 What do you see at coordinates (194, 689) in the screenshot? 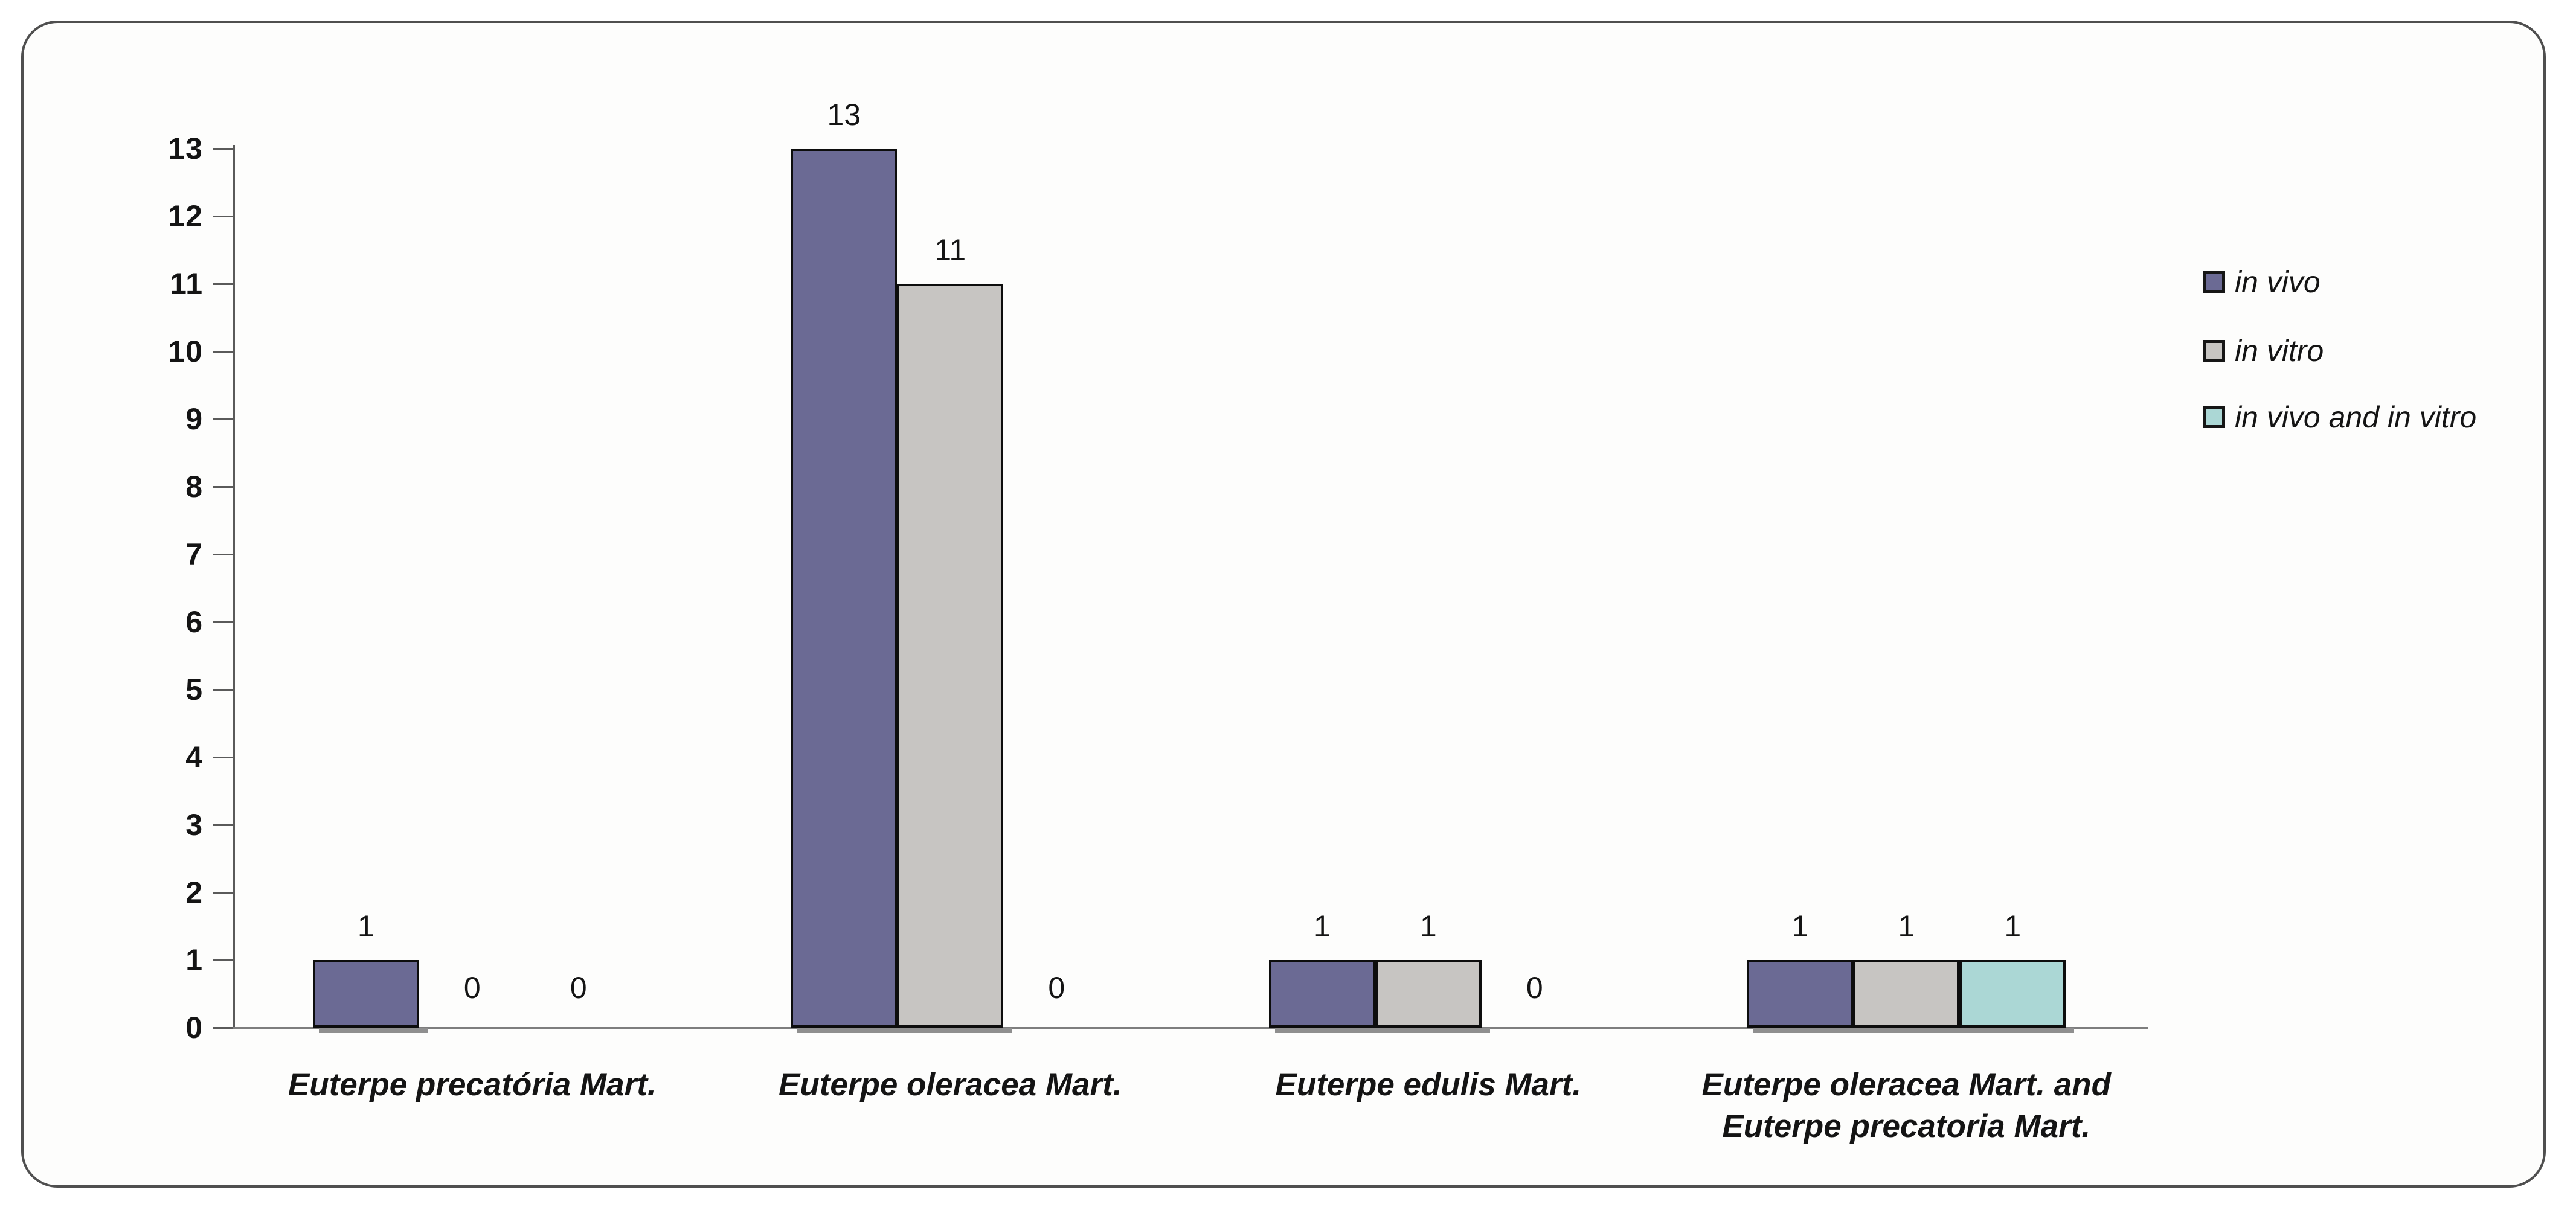
I see `y-tick-label: 5` at bounding box center [194, 689].